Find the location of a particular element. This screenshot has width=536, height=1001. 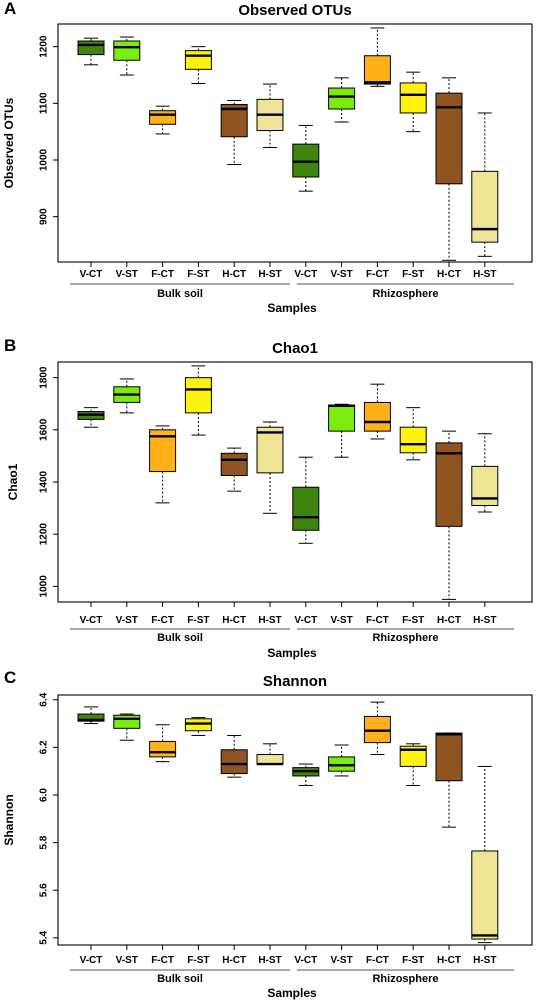

y-tick-label: 6.2 is located at coordinates (44, 747).